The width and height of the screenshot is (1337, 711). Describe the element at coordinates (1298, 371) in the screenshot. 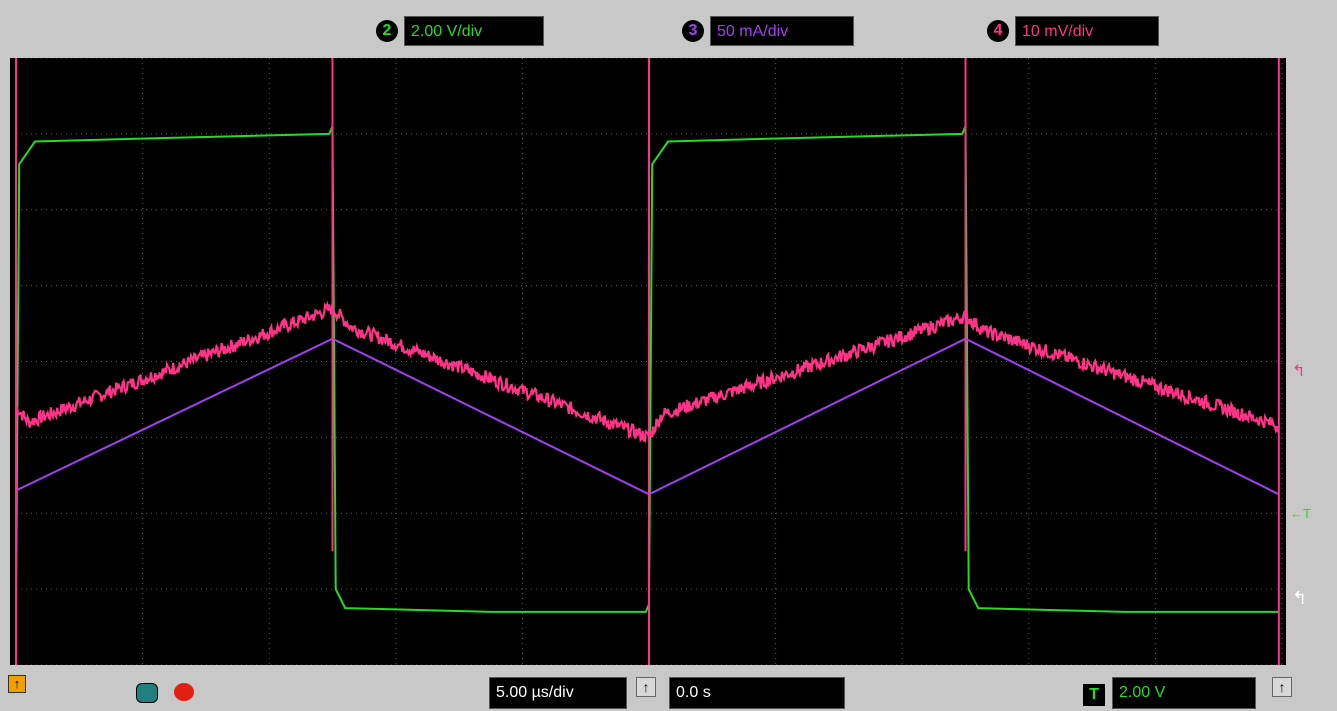

I see `channel-4-ref-marker: ↰` at that location.